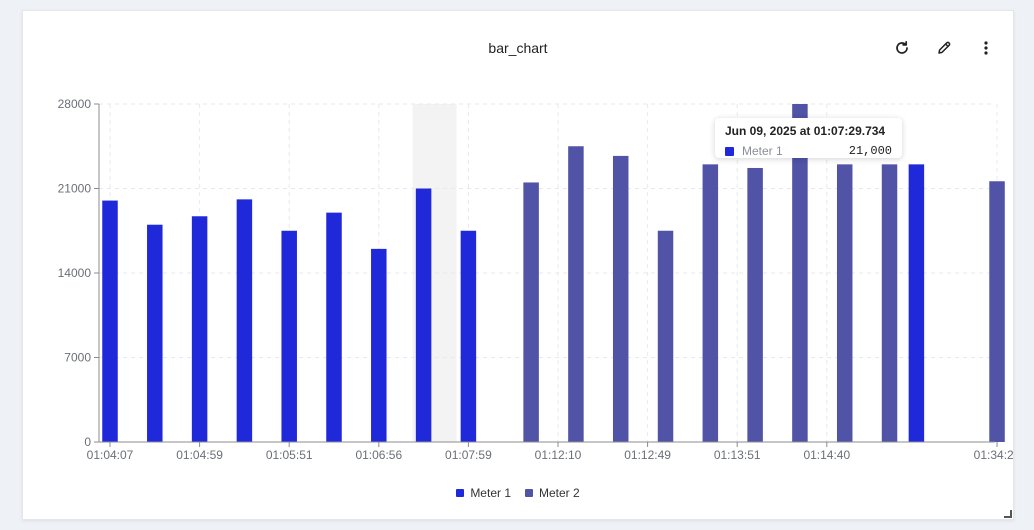  Describe the element at coordinates (762, 151) in the screenshot. I see `tooltip-series-name: Meter 1` at that location.